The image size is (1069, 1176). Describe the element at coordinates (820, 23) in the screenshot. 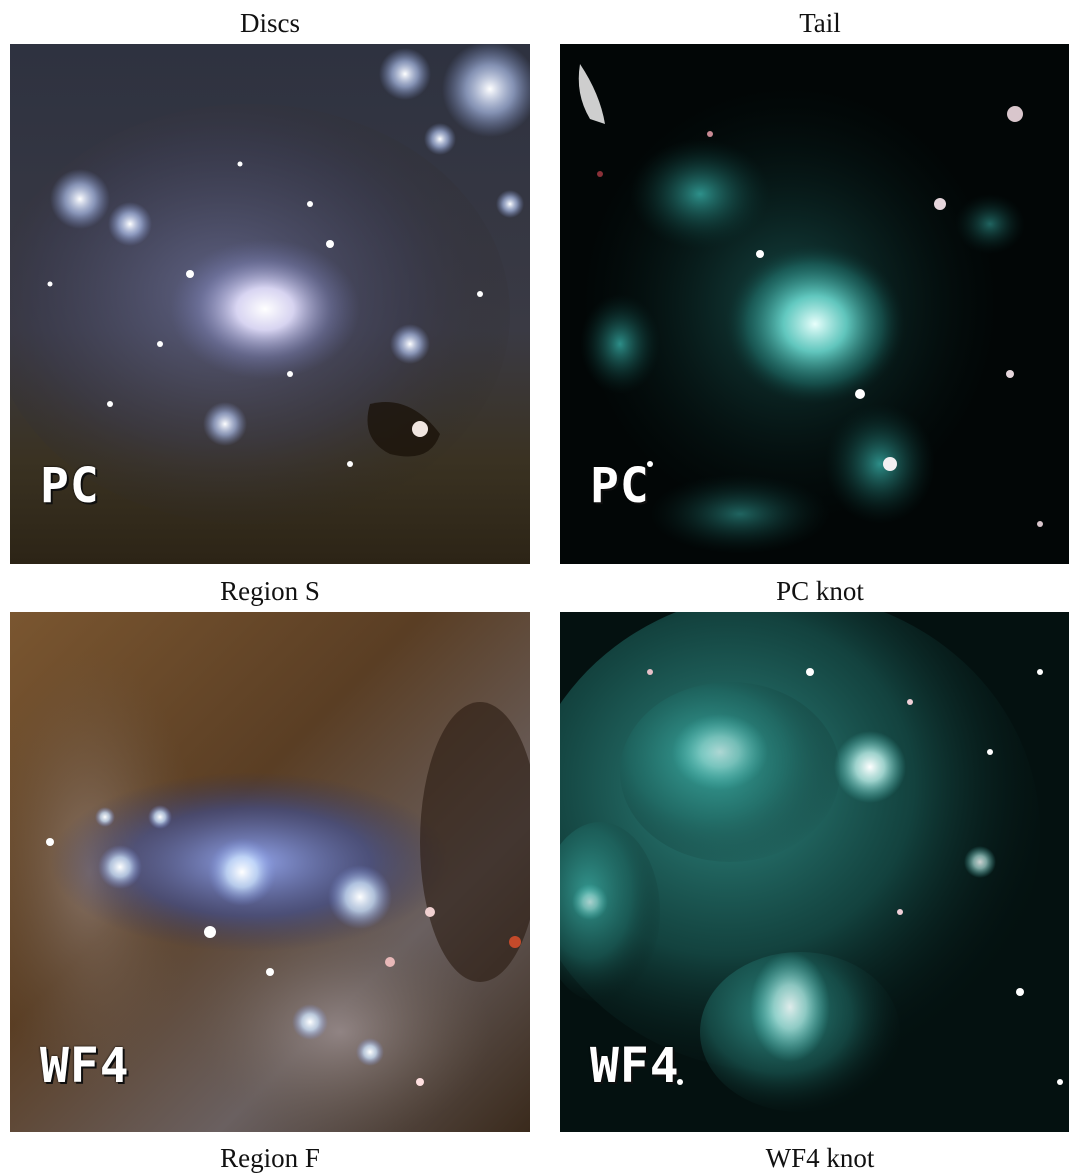

I see `caption-tail: Tail` at that location.